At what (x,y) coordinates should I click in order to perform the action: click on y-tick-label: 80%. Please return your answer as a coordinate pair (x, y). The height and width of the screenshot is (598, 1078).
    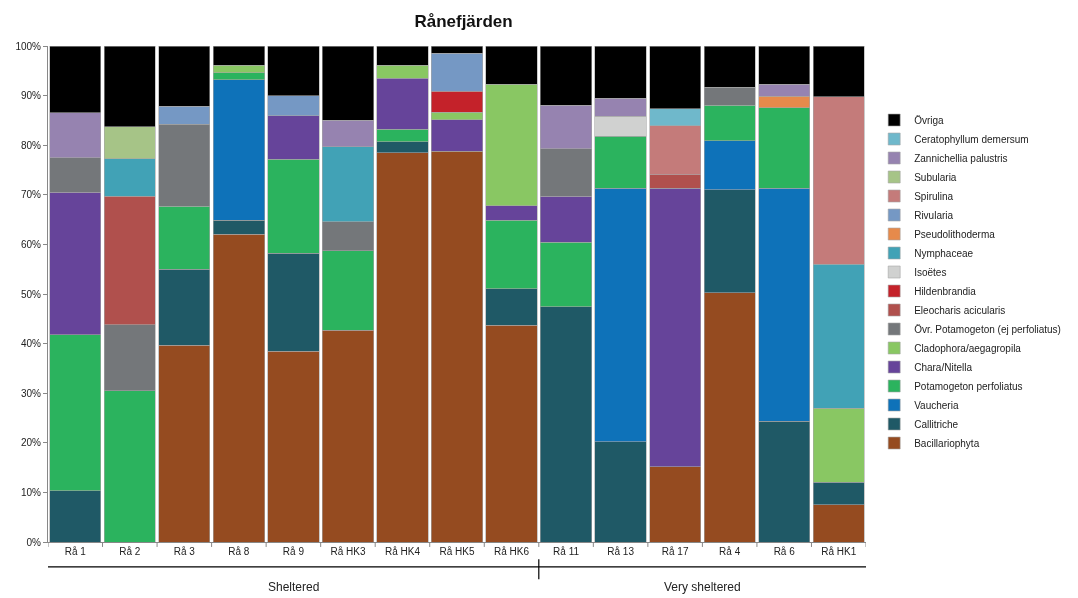
    Looking at the image, I should click on (31, 145).